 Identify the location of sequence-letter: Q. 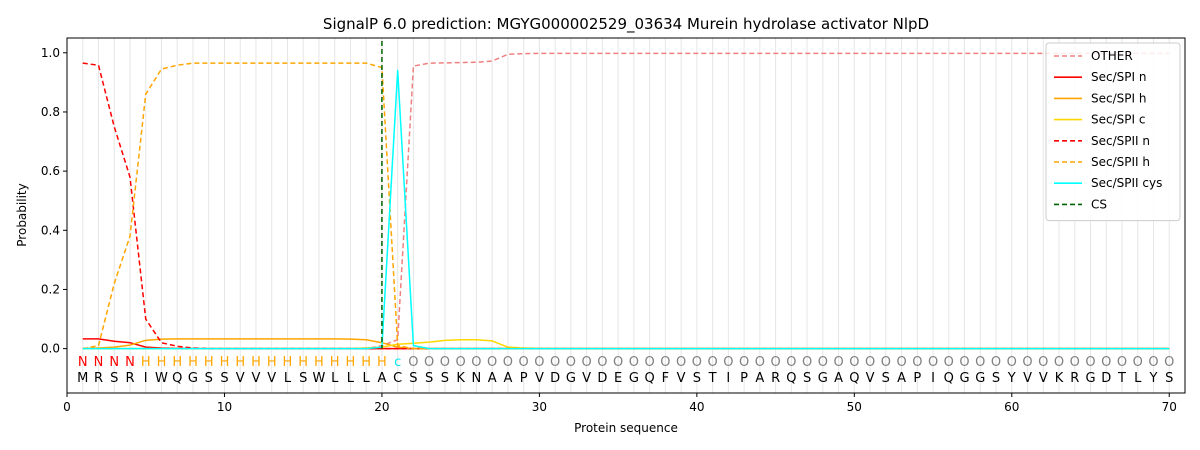
(949, 378).